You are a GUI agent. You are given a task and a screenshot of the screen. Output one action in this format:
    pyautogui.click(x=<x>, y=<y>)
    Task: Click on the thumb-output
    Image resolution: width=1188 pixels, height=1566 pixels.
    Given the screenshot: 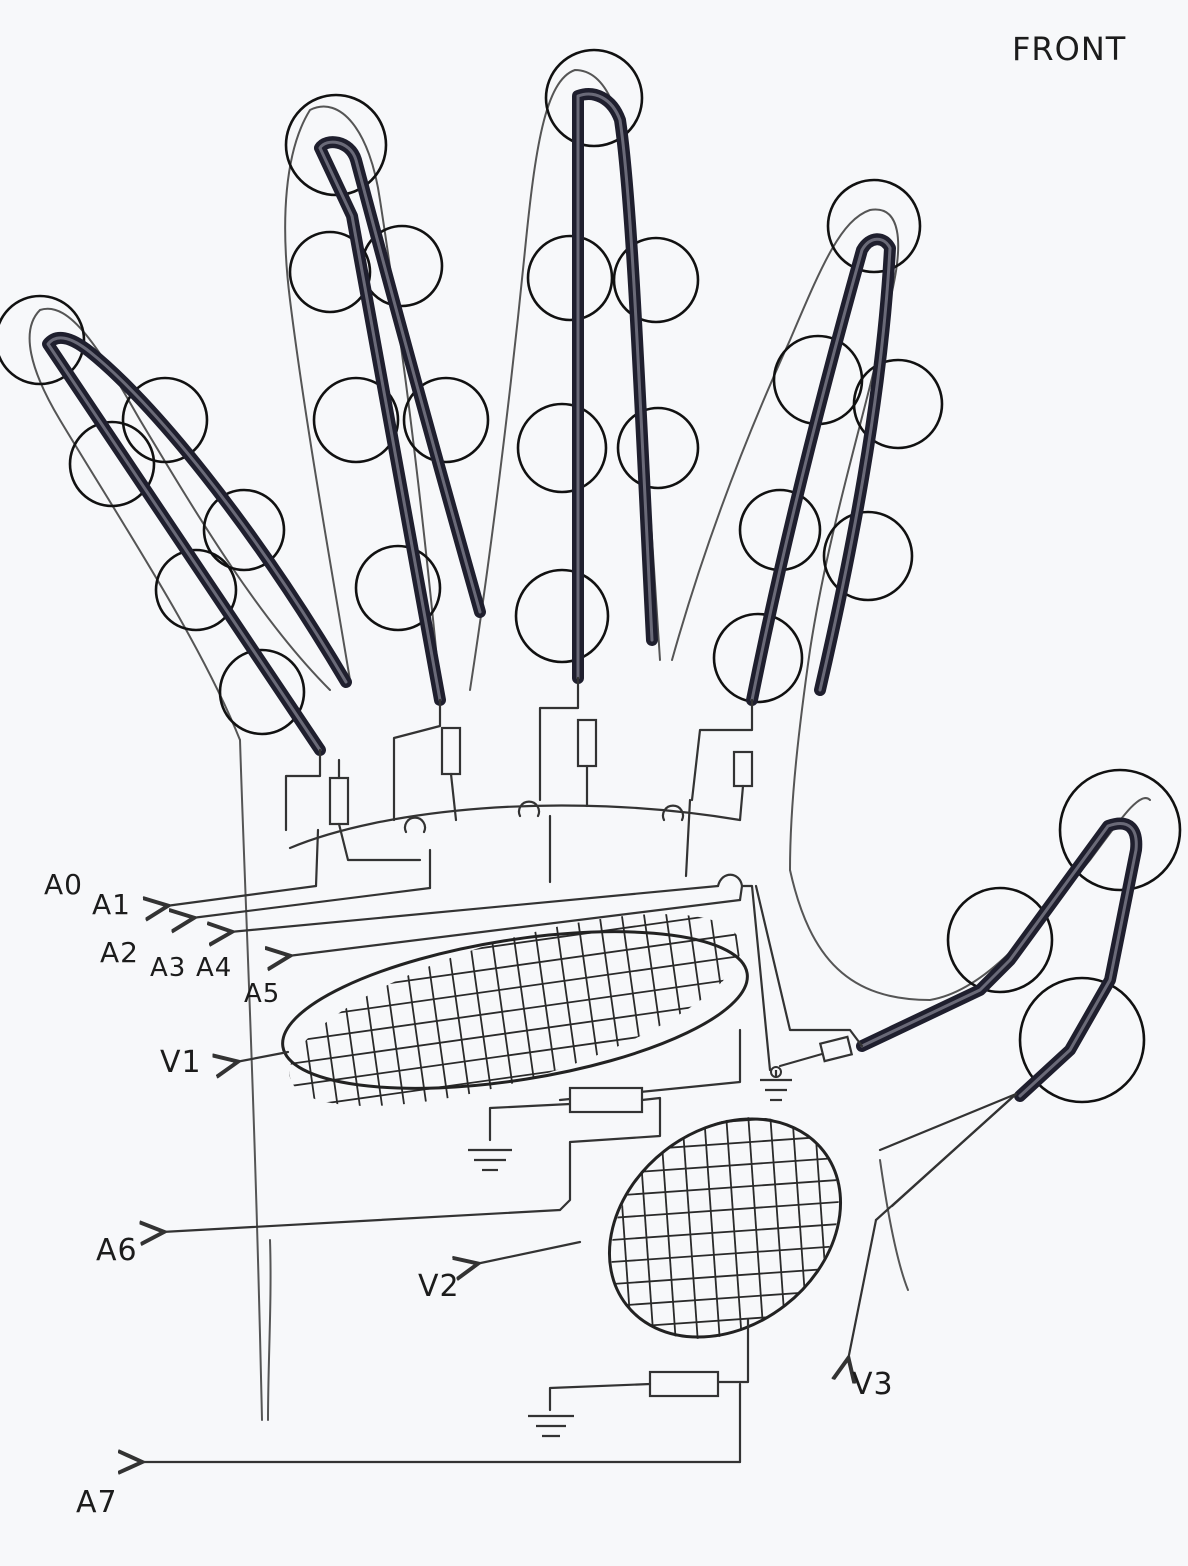 What is the action you would take?
    pyautogui.click(x=933, y=1226)
    